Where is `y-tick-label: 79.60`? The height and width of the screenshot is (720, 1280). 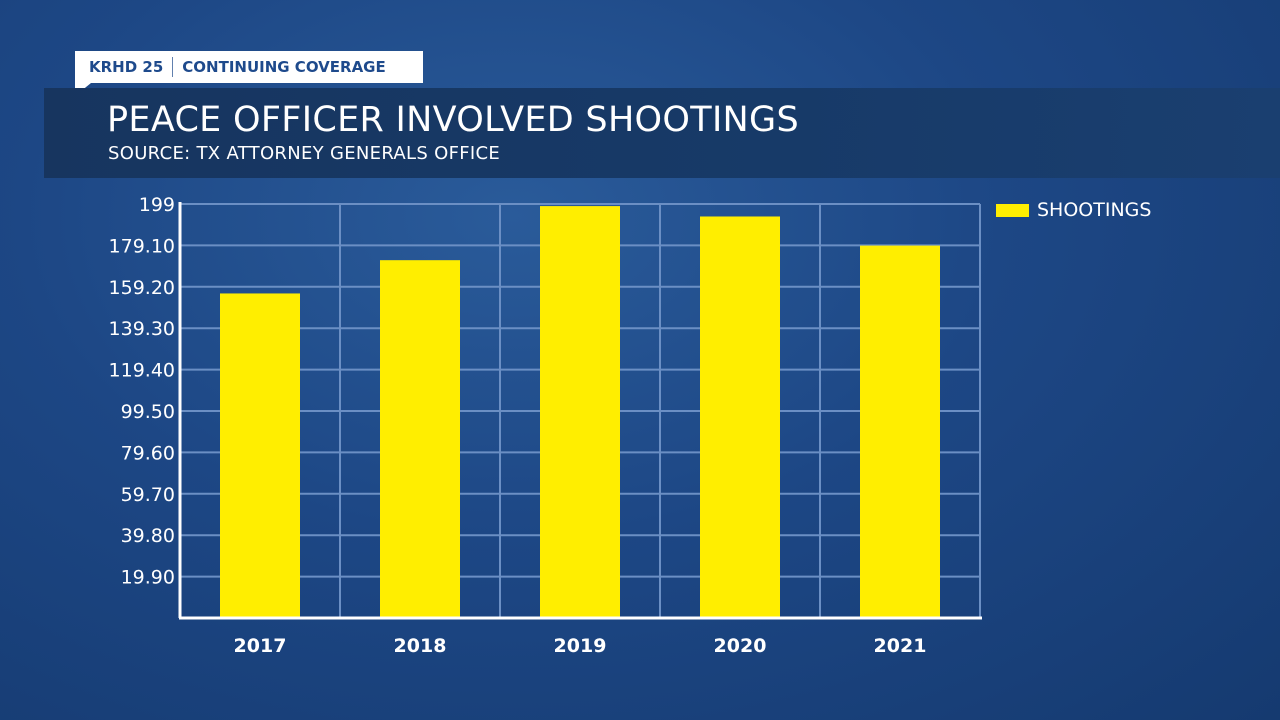 y-tick-label: 79.60 is located at coordinates (148, 453).